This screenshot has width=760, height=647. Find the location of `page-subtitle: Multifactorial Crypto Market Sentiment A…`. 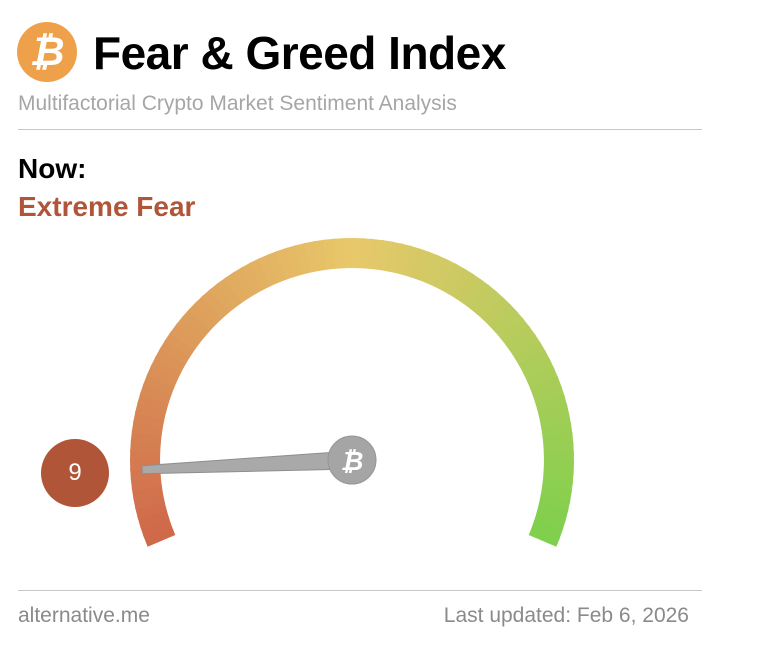

page-subtitle: Multifactorial Crypto Market Sentiment A… is located at coordinates (237, 103).